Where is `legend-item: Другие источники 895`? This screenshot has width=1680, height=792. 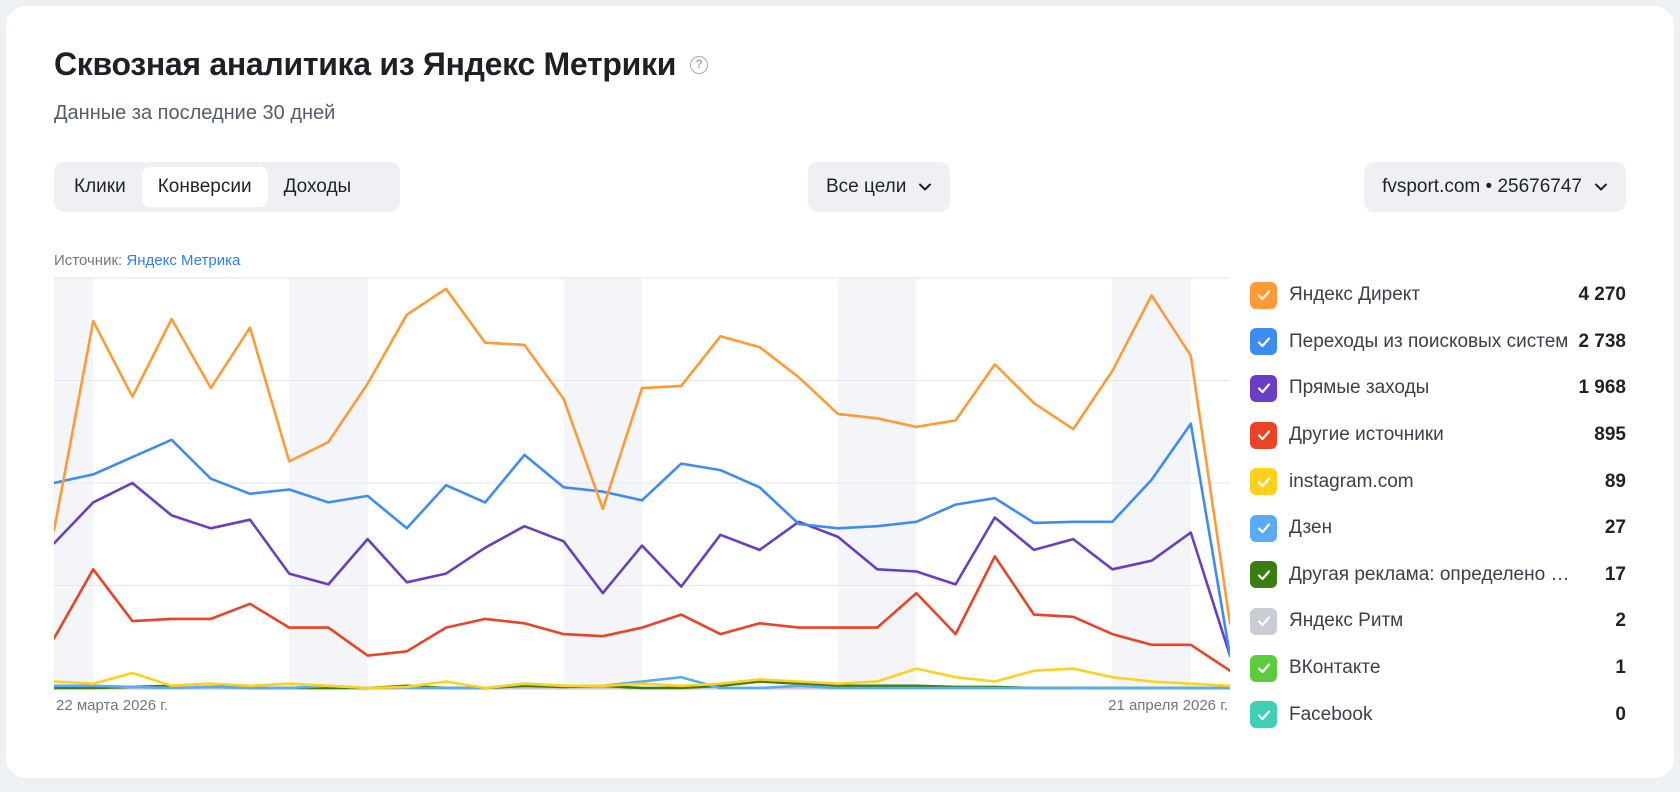
legend-item: Другие источники 895 is located at coordinates (1438, 435).